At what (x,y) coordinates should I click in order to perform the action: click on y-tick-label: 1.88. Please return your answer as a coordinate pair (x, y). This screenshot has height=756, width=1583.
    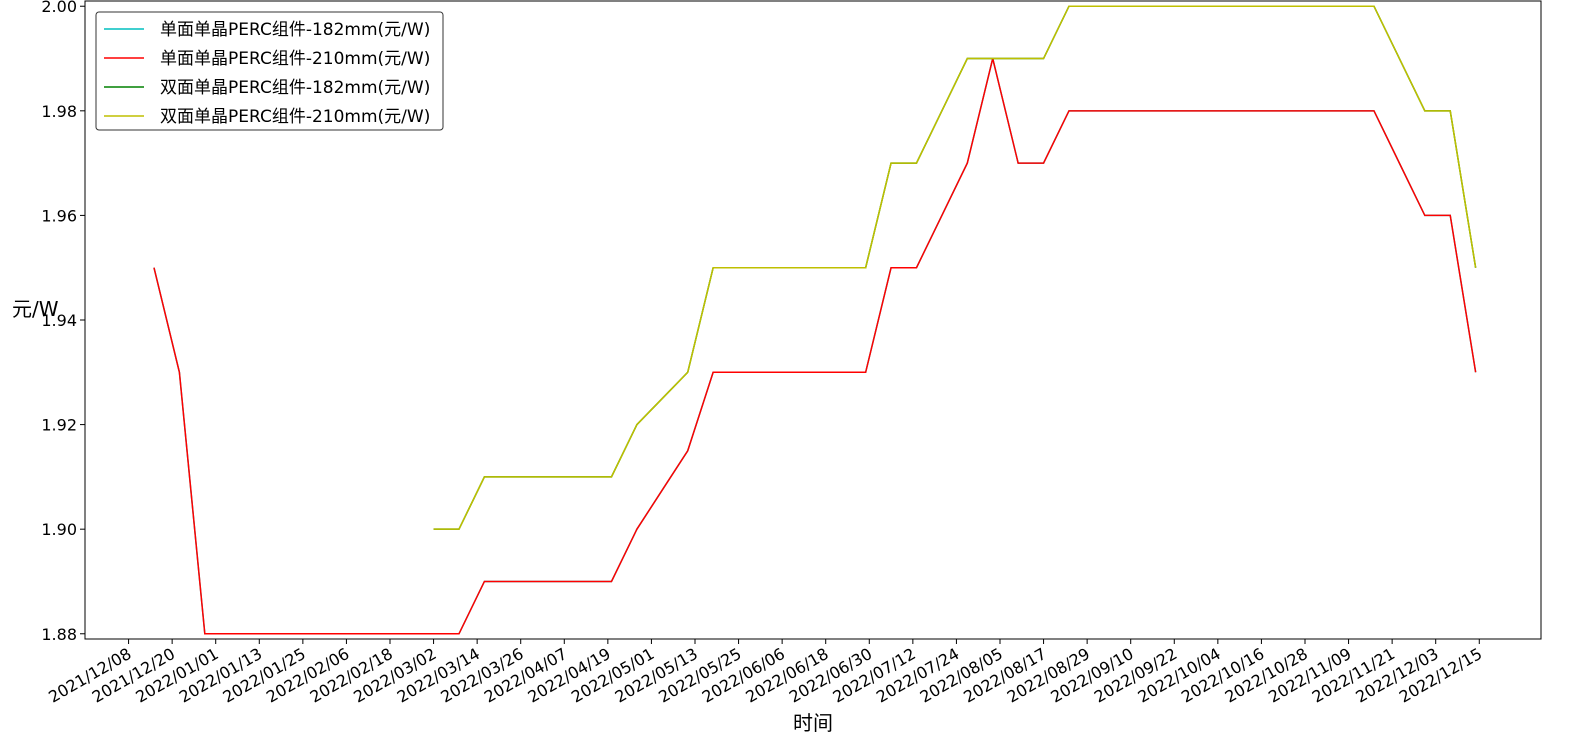
    Looking at the image, I should click on (59, 634).